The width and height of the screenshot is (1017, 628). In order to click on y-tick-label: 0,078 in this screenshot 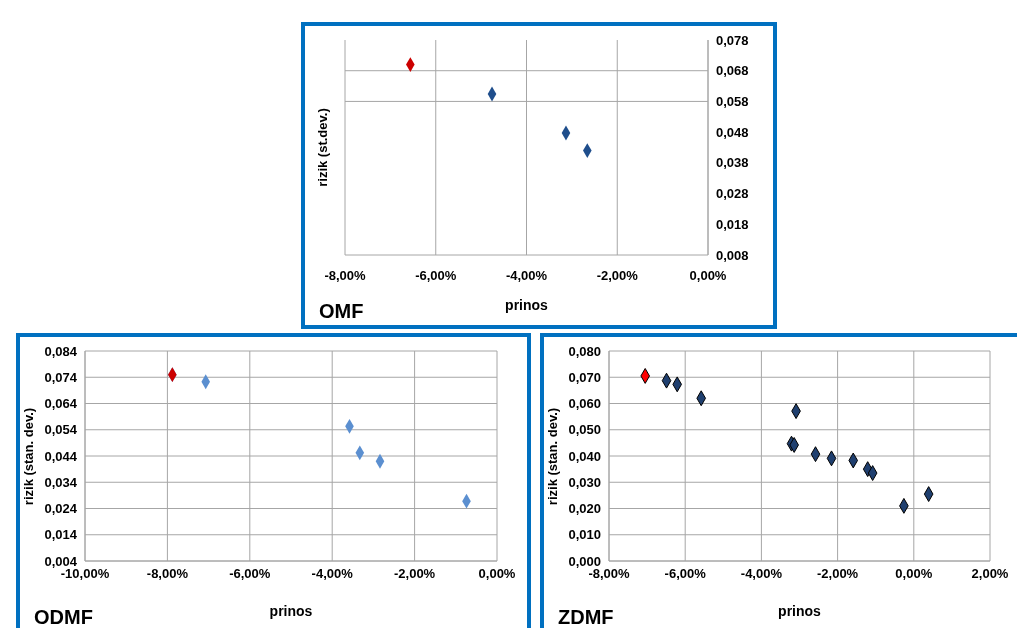, I will do `click(732, 40)`.